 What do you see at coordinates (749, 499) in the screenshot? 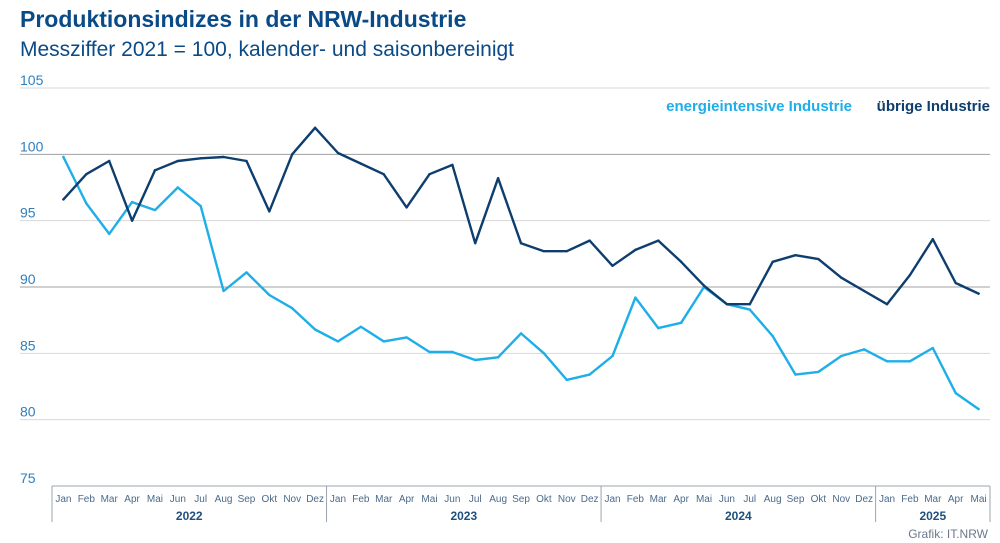
I see `x-tick-label: Jul` at bounding box center [749, 499].